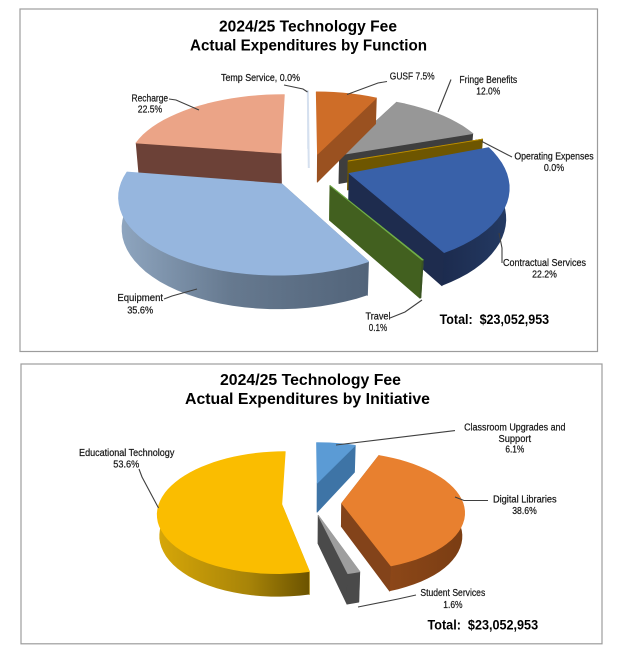 This screenshot has height=657, width=624. I want to click on svg-text:Actual Expenditures by Initiat: Actual Expenditures by Initiative, so click(307, 399).